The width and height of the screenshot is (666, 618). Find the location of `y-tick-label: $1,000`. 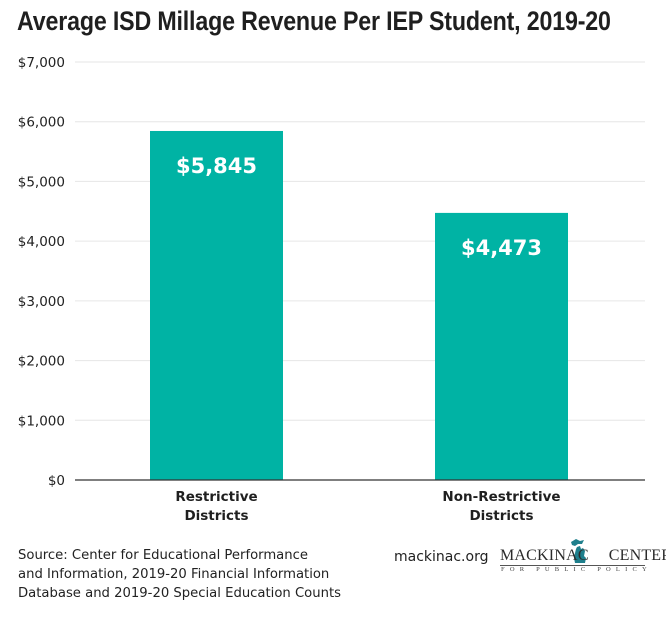

y-tick-label: $1,000 is located at coordinates (41, 421).